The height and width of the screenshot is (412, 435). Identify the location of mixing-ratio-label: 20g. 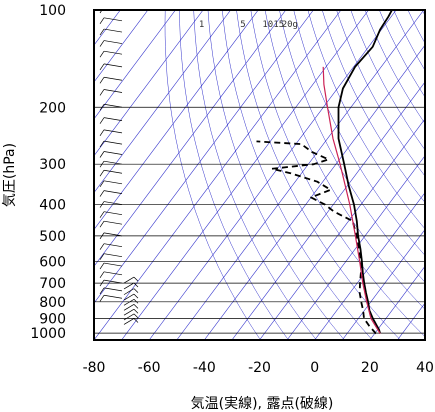
(290, 25).